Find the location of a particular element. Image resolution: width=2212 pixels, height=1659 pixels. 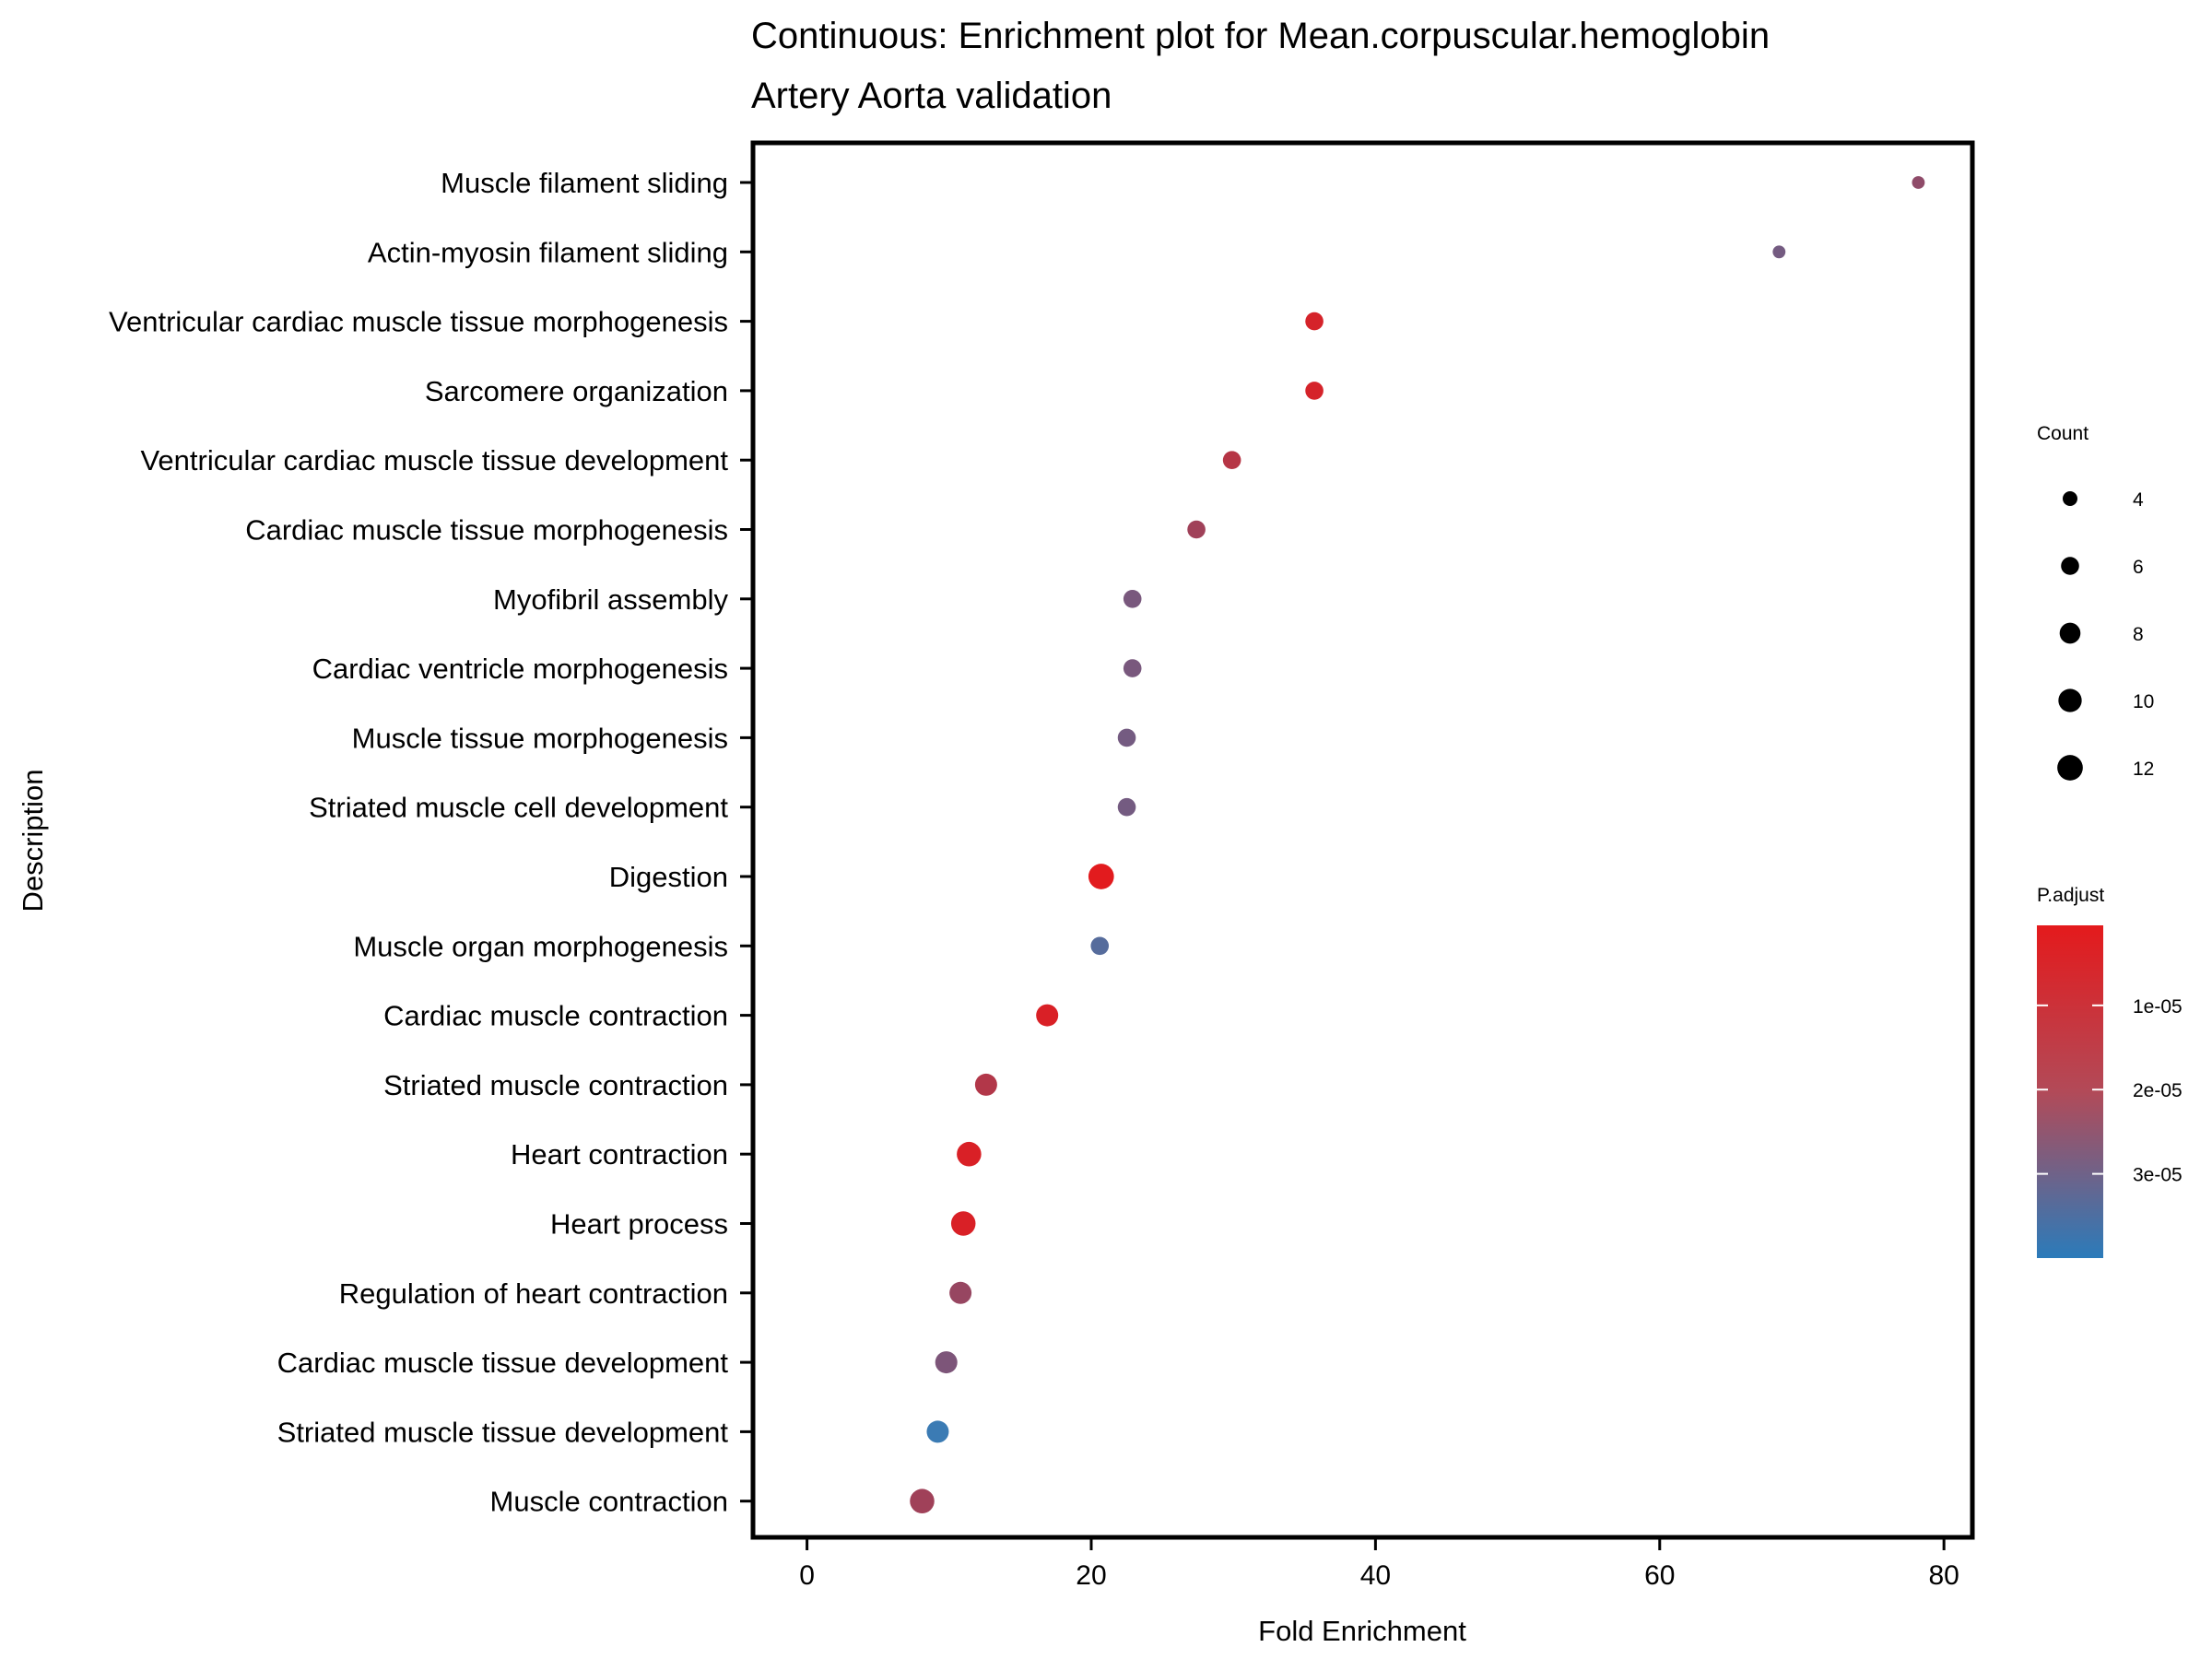

y-tick-label: Actin-myosin filament sliding is located at coordinates (548, 252).